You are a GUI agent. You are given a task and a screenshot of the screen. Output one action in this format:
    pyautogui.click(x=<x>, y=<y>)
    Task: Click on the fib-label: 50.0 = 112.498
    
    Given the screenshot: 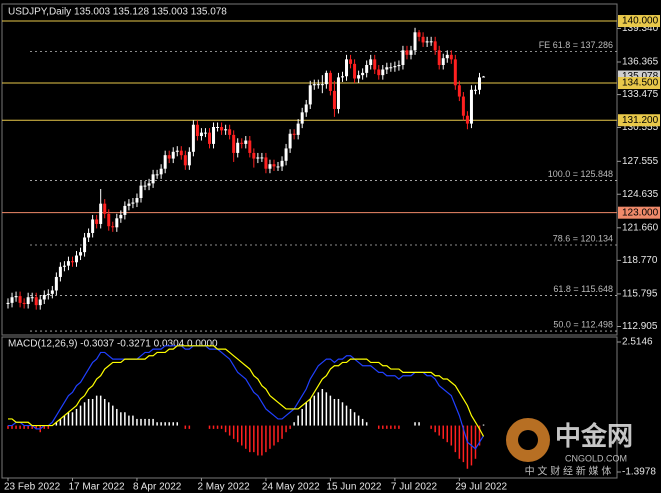 What is the action you would take?
    pyautogui.click(x=583, y=324)
    